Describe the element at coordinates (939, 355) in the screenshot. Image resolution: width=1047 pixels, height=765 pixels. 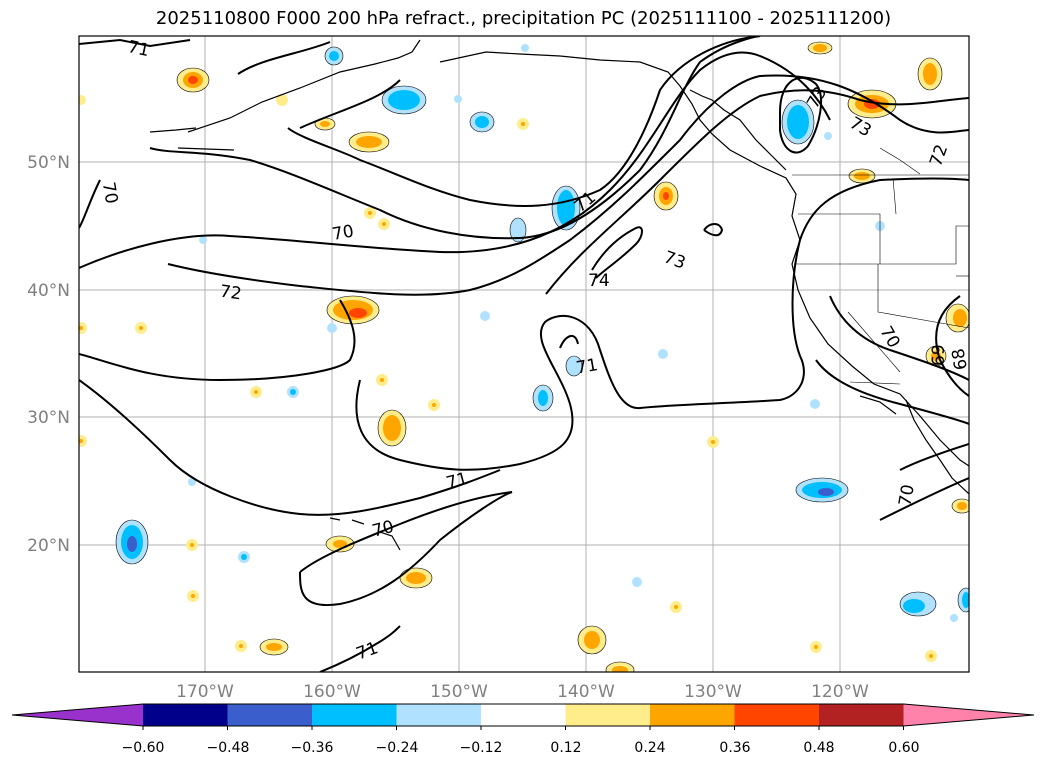
I see `contour-label: 69` at that location.